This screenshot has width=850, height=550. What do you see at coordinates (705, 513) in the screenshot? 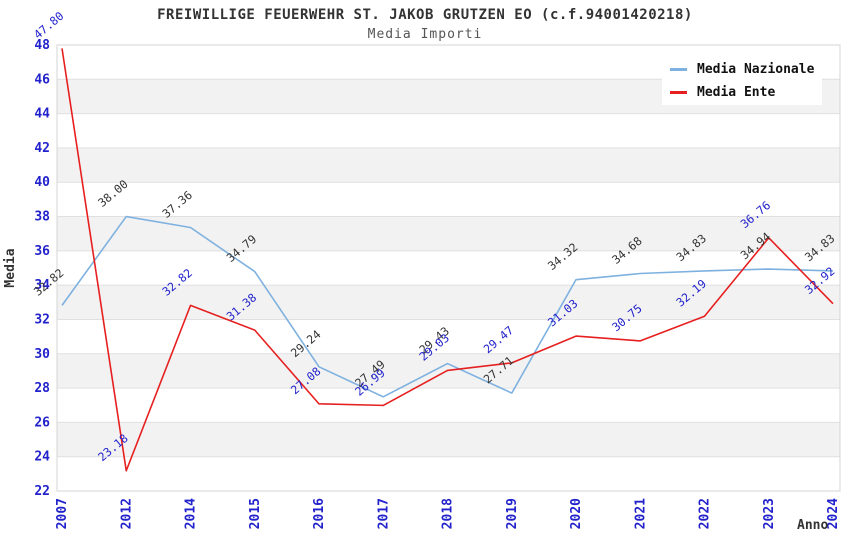
I see `x-tick-label: 2022` at bounding box center [705, 513].